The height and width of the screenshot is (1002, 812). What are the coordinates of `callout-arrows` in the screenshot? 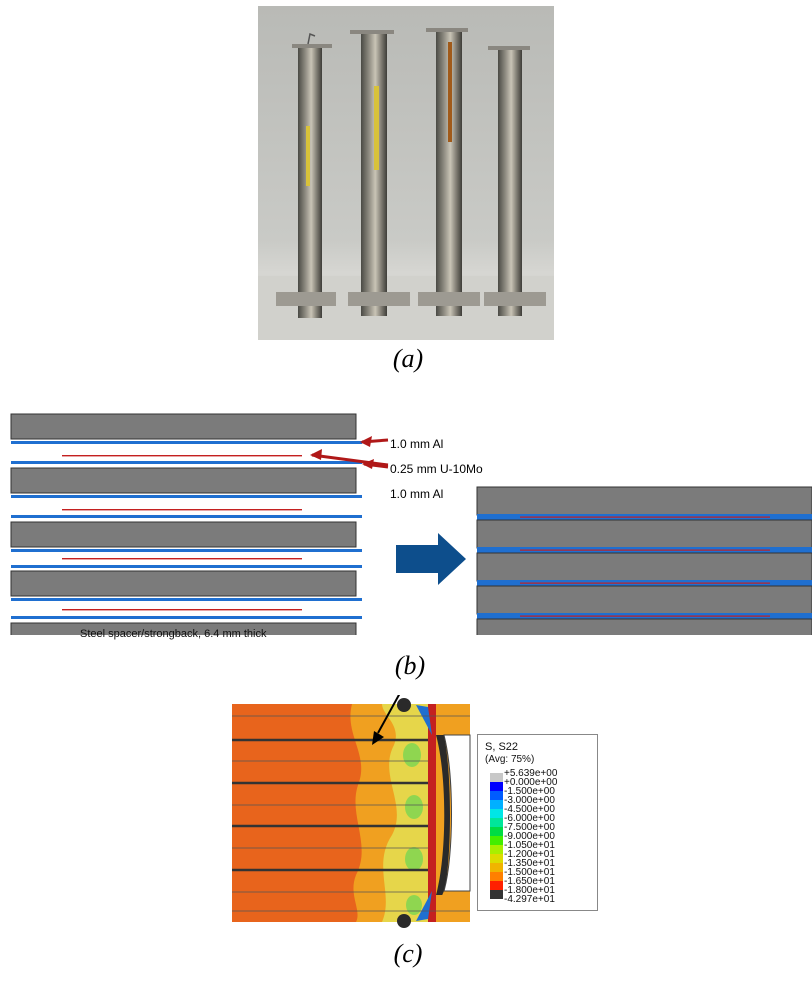 It's located at (349, 452).